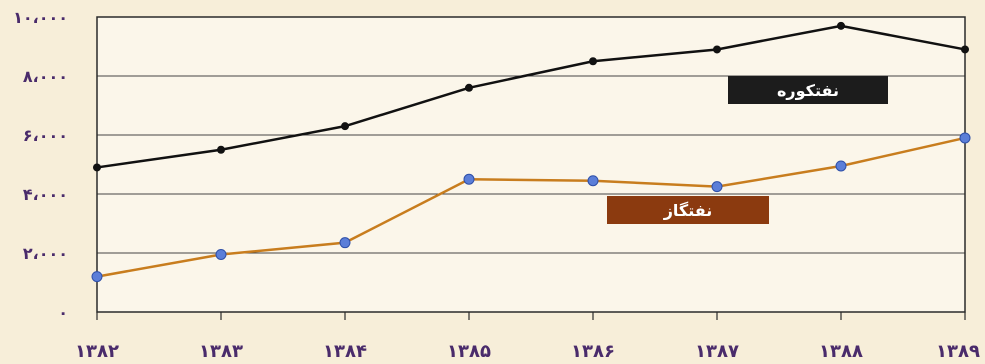 Image resolution: width=985 pixels, height=364 pixels. I want to click on y-tick-label: ۲،۰۰۰, so click(45, 253).